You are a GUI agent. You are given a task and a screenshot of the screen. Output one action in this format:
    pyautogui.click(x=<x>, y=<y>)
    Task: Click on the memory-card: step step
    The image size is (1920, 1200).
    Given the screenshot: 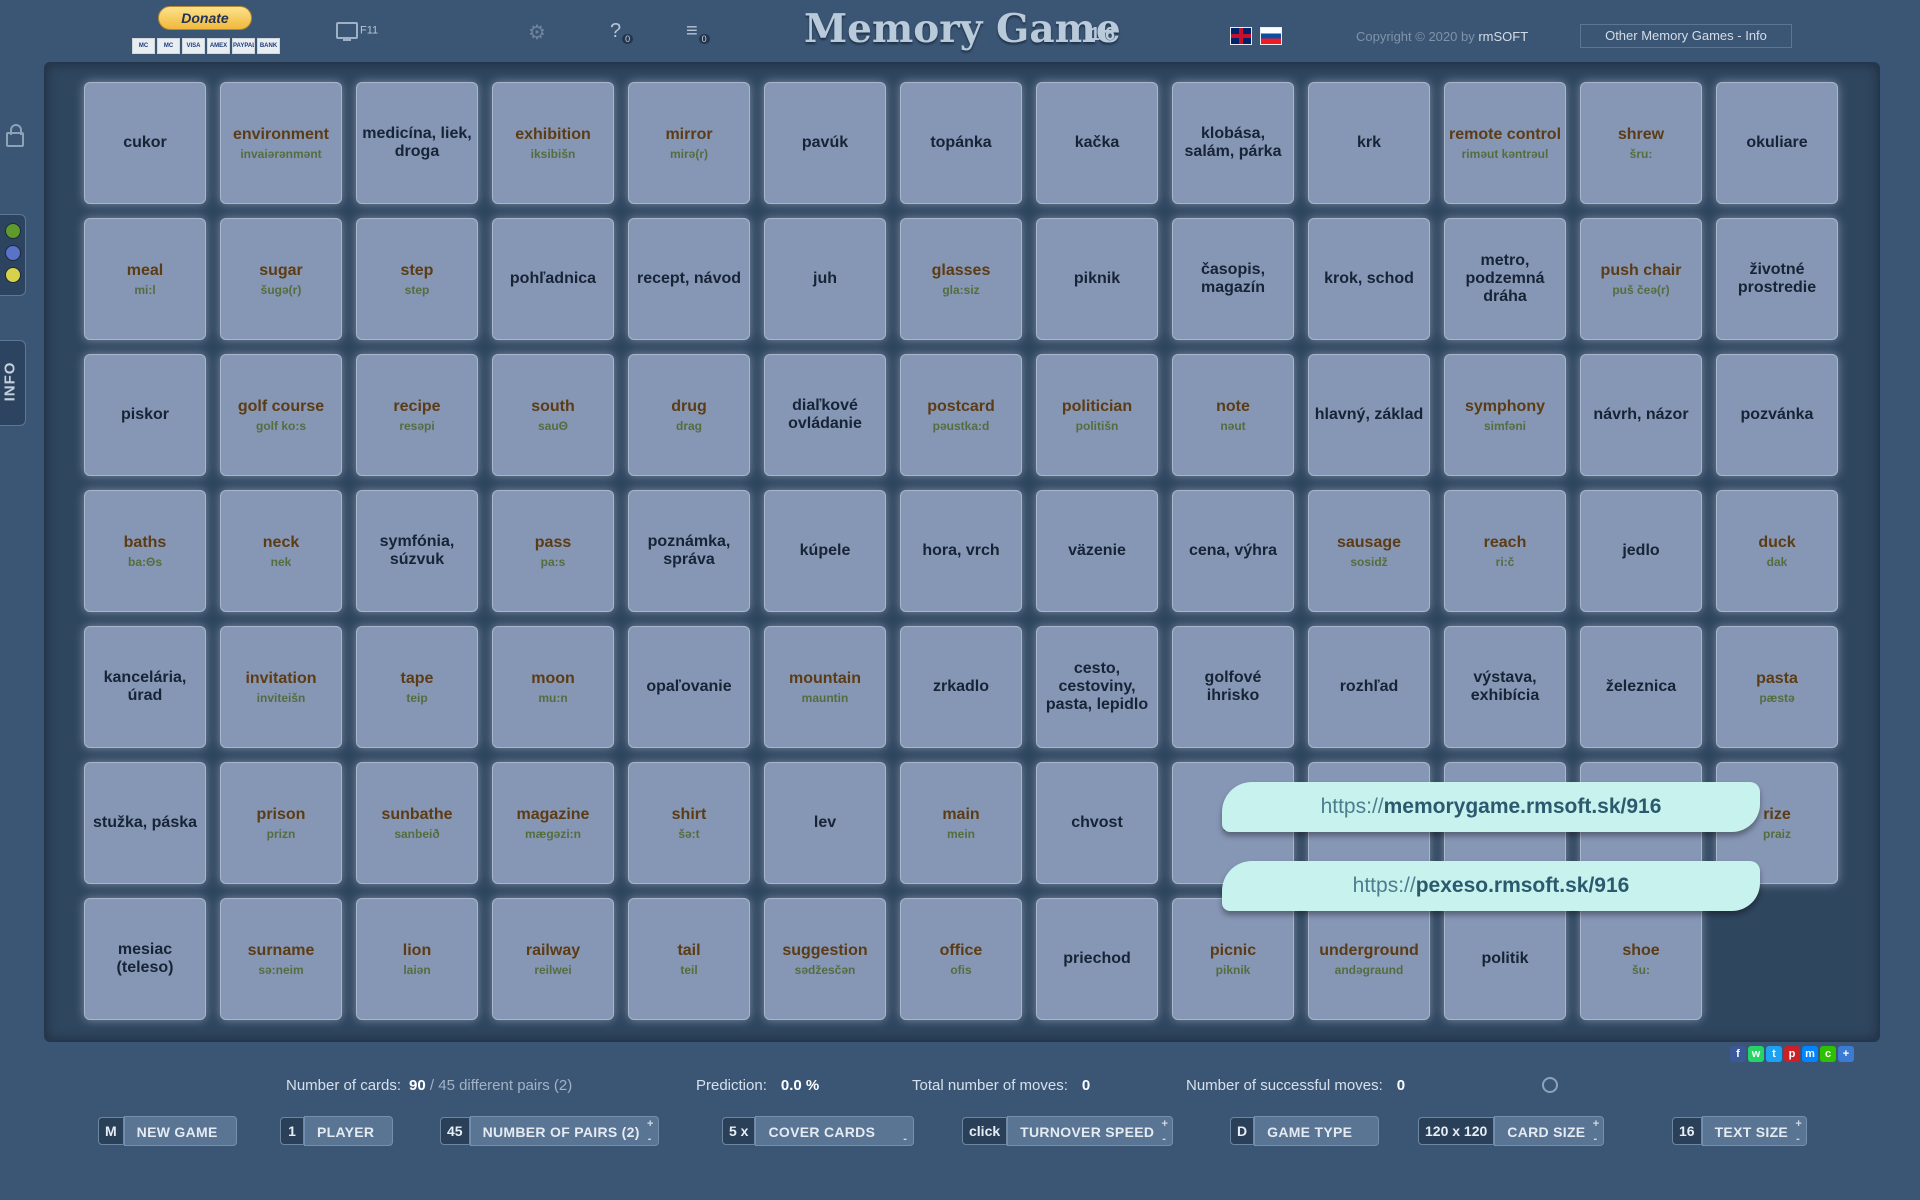 What is the action you would take?
    pyautogui.click(x=417, y=279)
    